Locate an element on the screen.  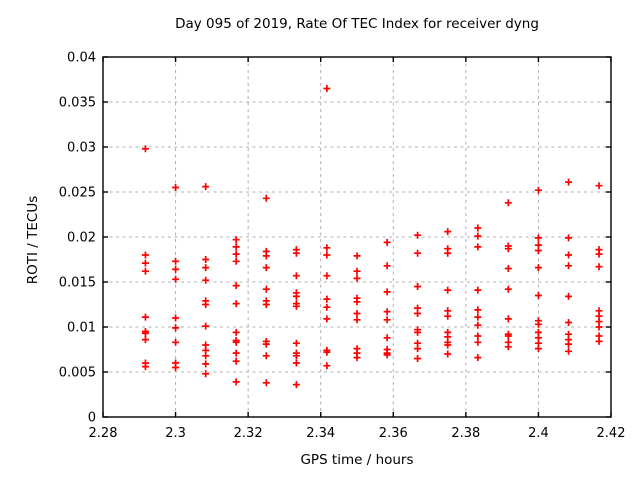
x-tick-label: 2.38 is located at coordinates (465, 433).